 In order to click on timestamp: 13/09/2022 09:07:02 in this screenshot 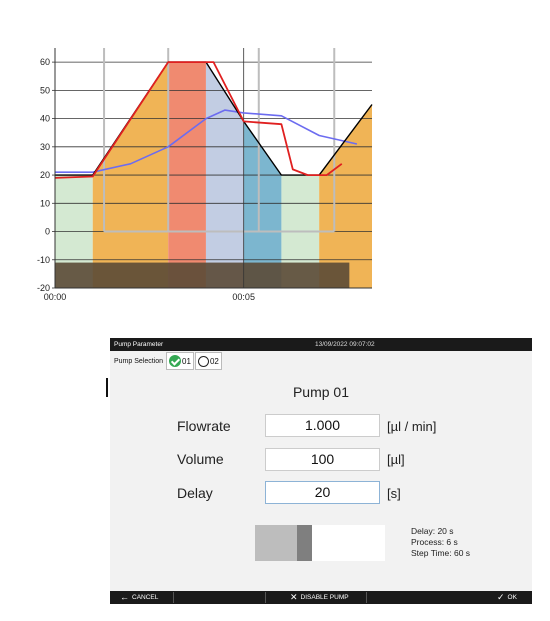, I will do `click(345, 344)`.